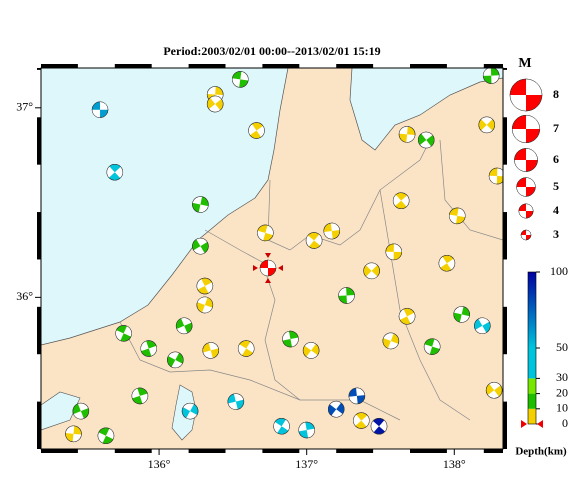  What do you see at coordinates (532, 424) in the screenshot?
I see `depth-marker` at bounding box center [532, 424].